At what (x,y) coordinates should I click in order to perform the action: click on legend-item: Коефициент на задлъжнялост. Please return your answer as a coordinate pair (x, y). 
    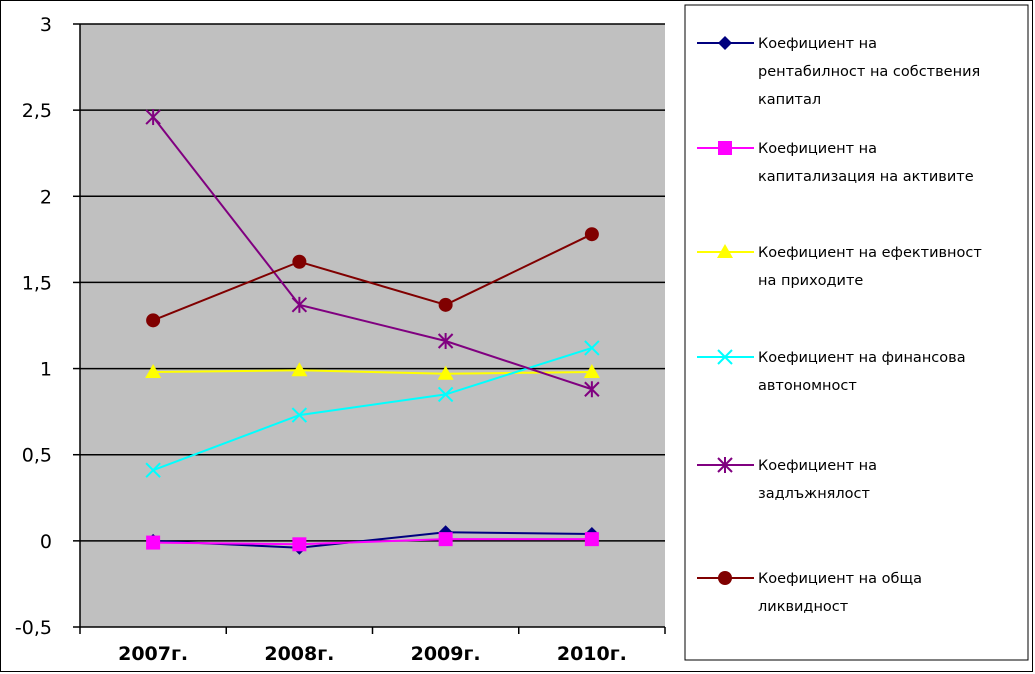
    Looking at the image, I should click on (787, 479).